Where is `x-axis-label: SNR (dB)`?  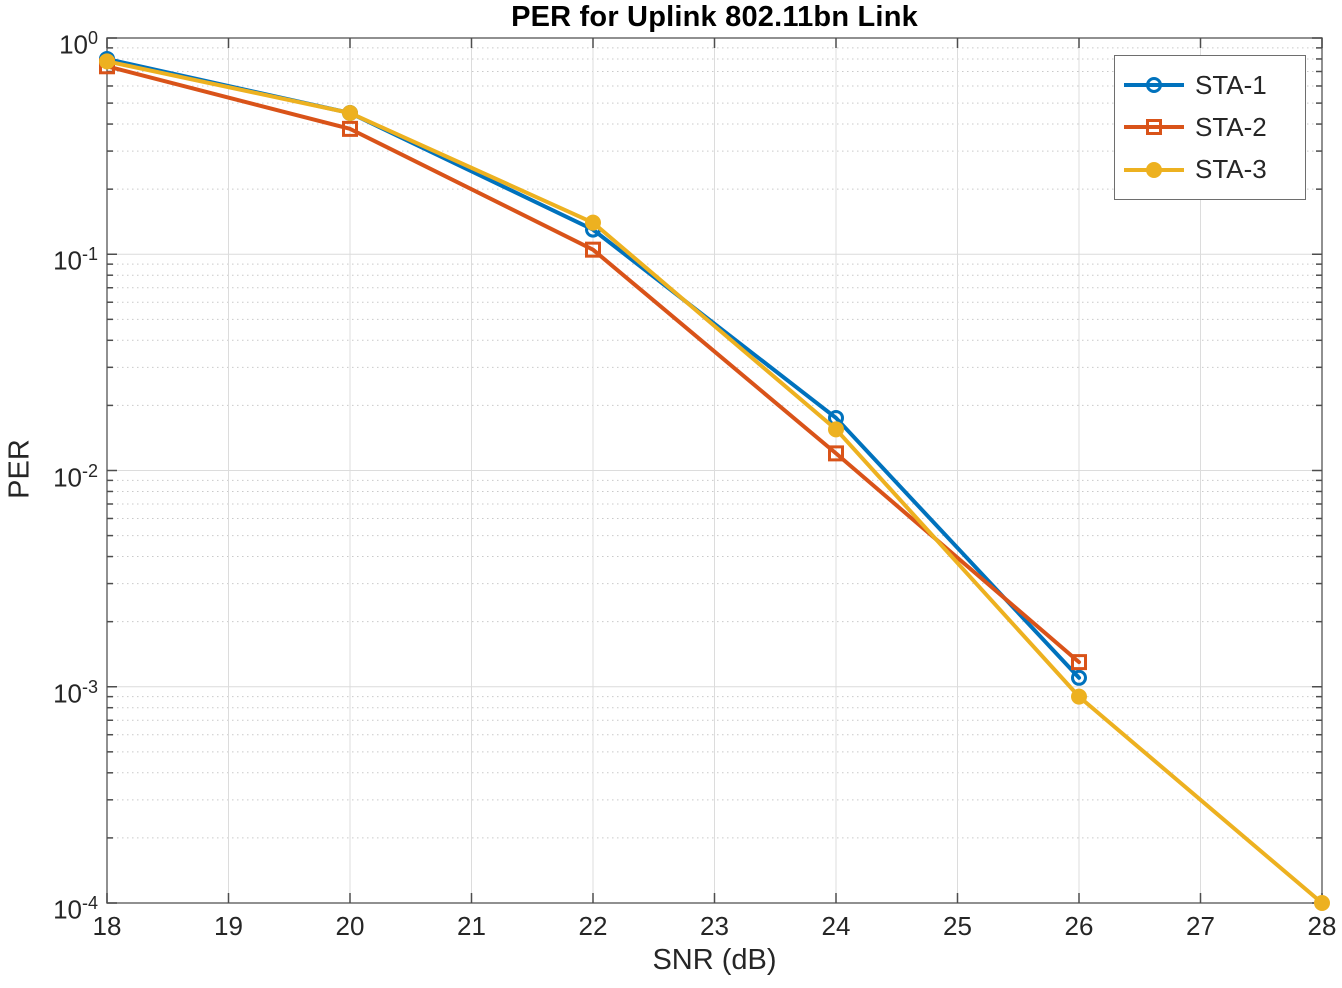
x-axis-label: SNR (dB) is located at coordinates (714, 960).